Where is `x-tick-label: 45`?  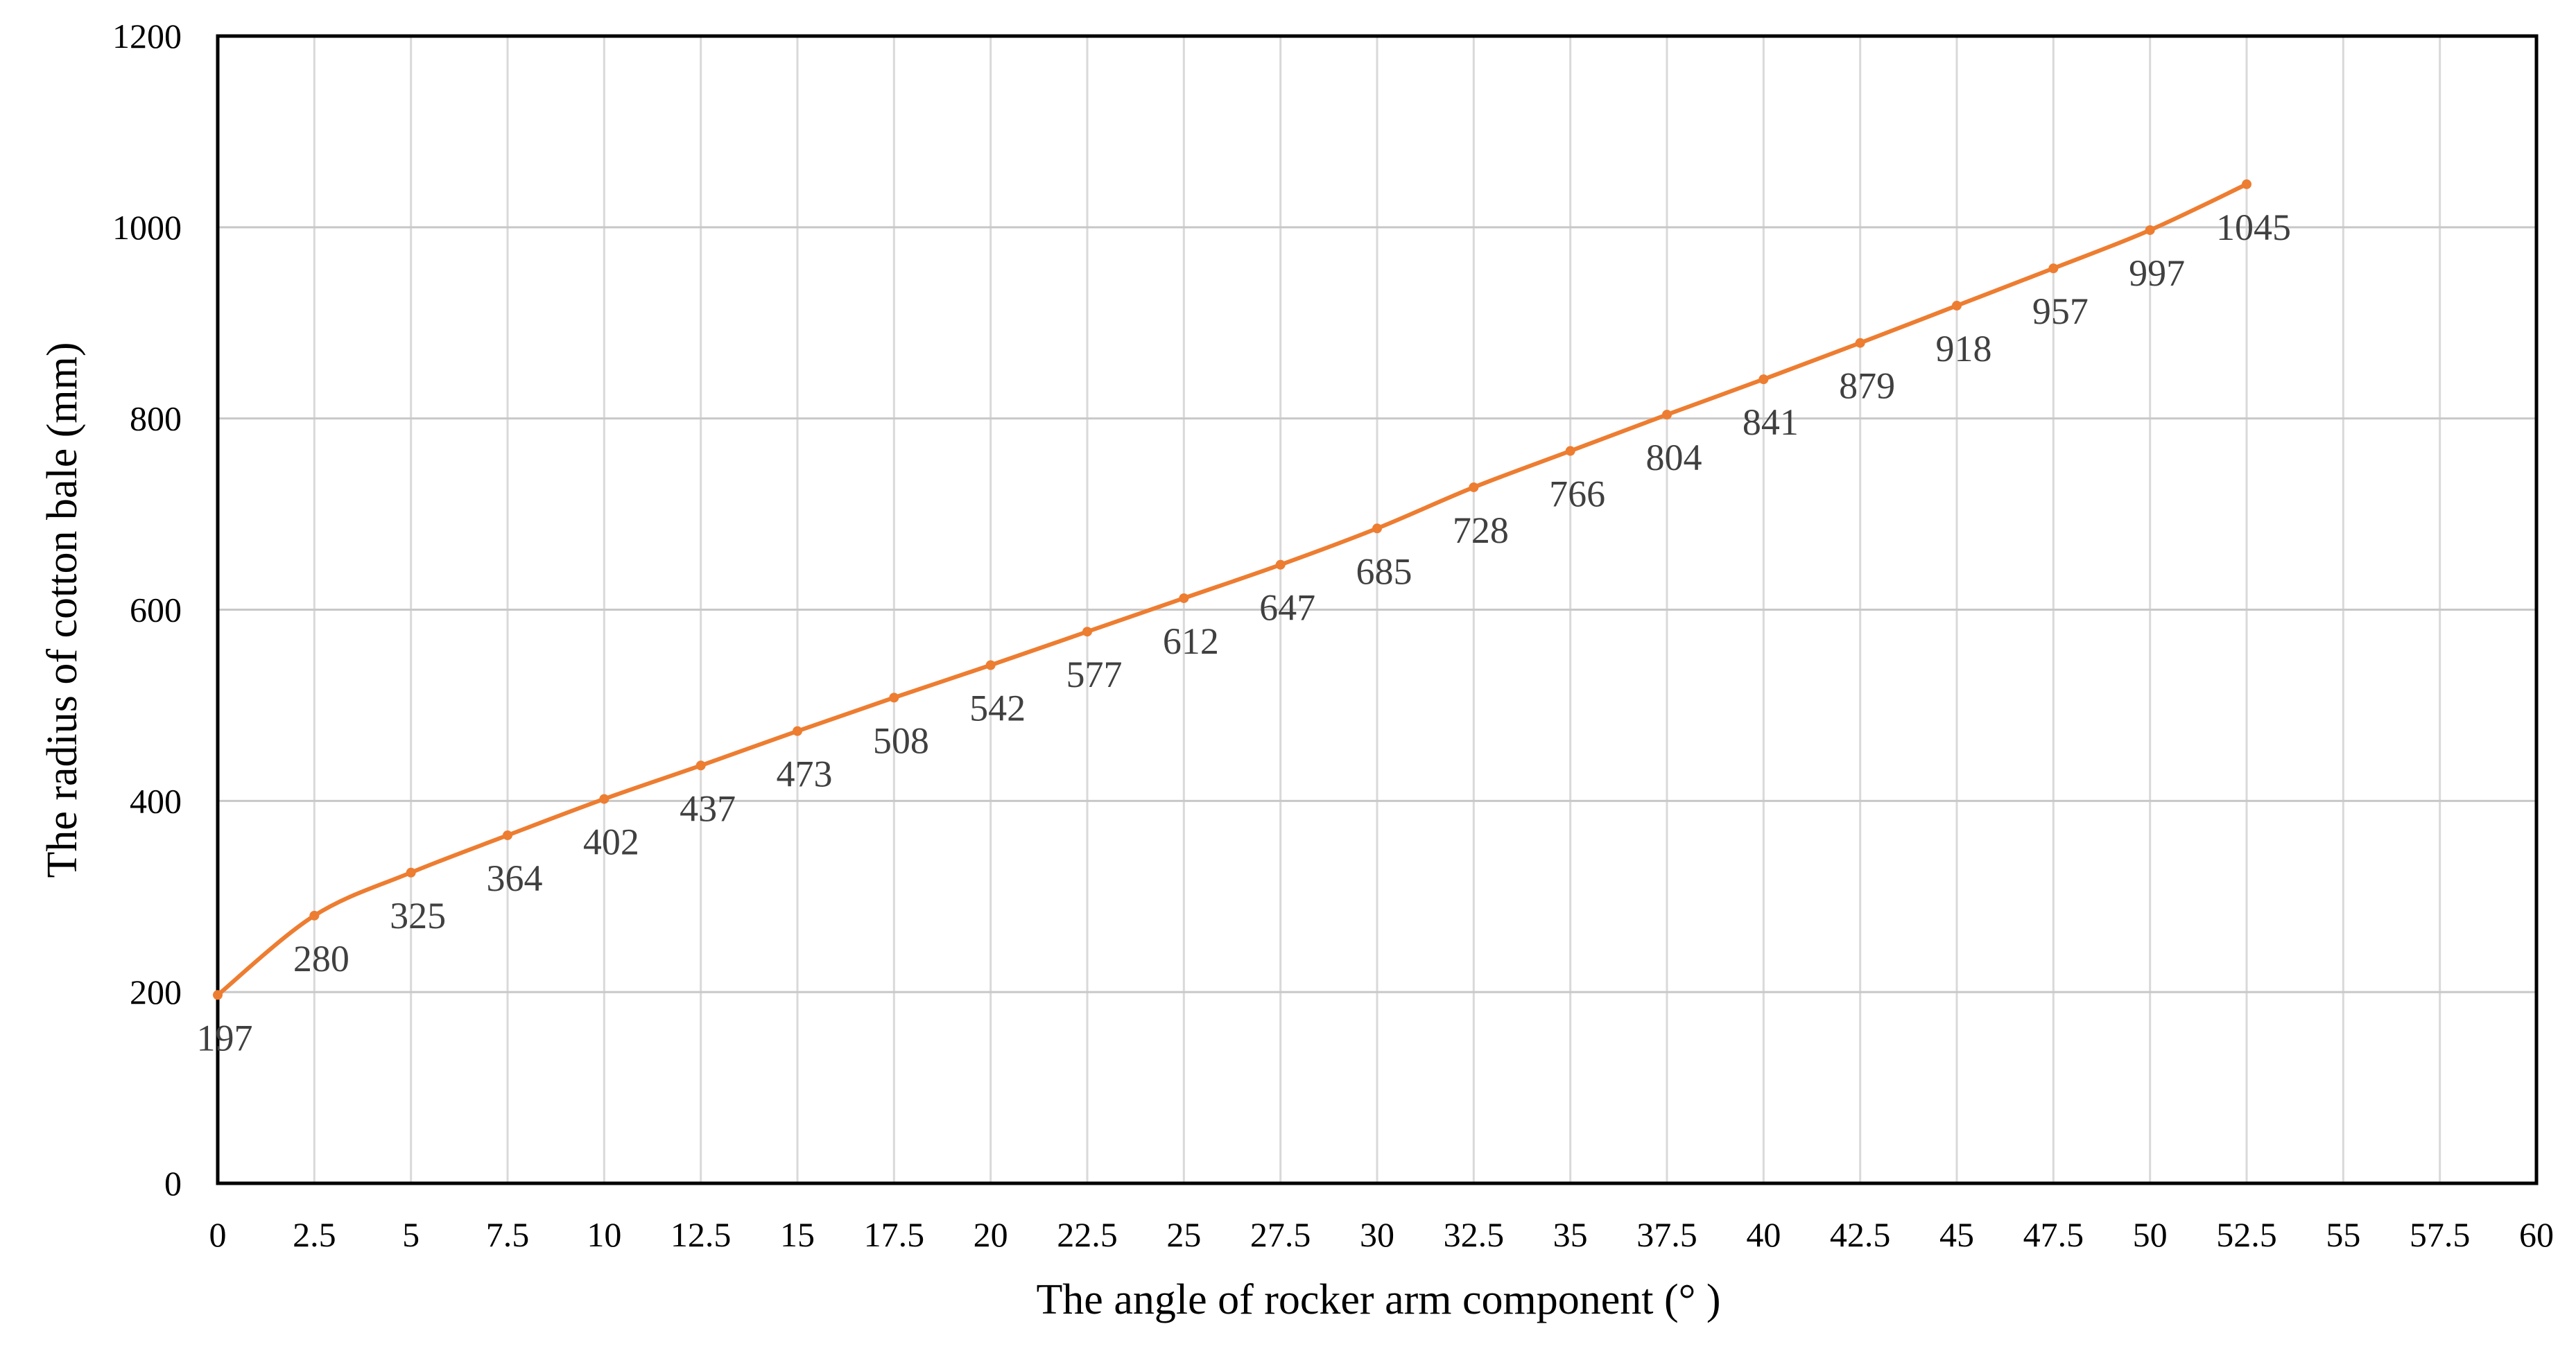 x-tick-label: 45 is located at coordinates (1956, 1234).